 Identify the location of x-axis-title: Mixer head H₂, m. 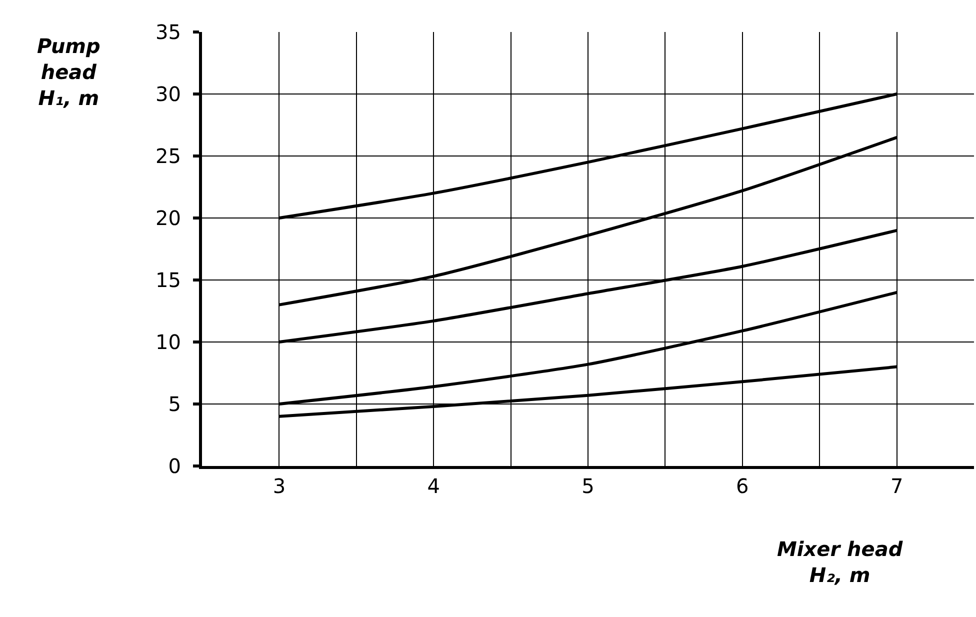
(840, 562).